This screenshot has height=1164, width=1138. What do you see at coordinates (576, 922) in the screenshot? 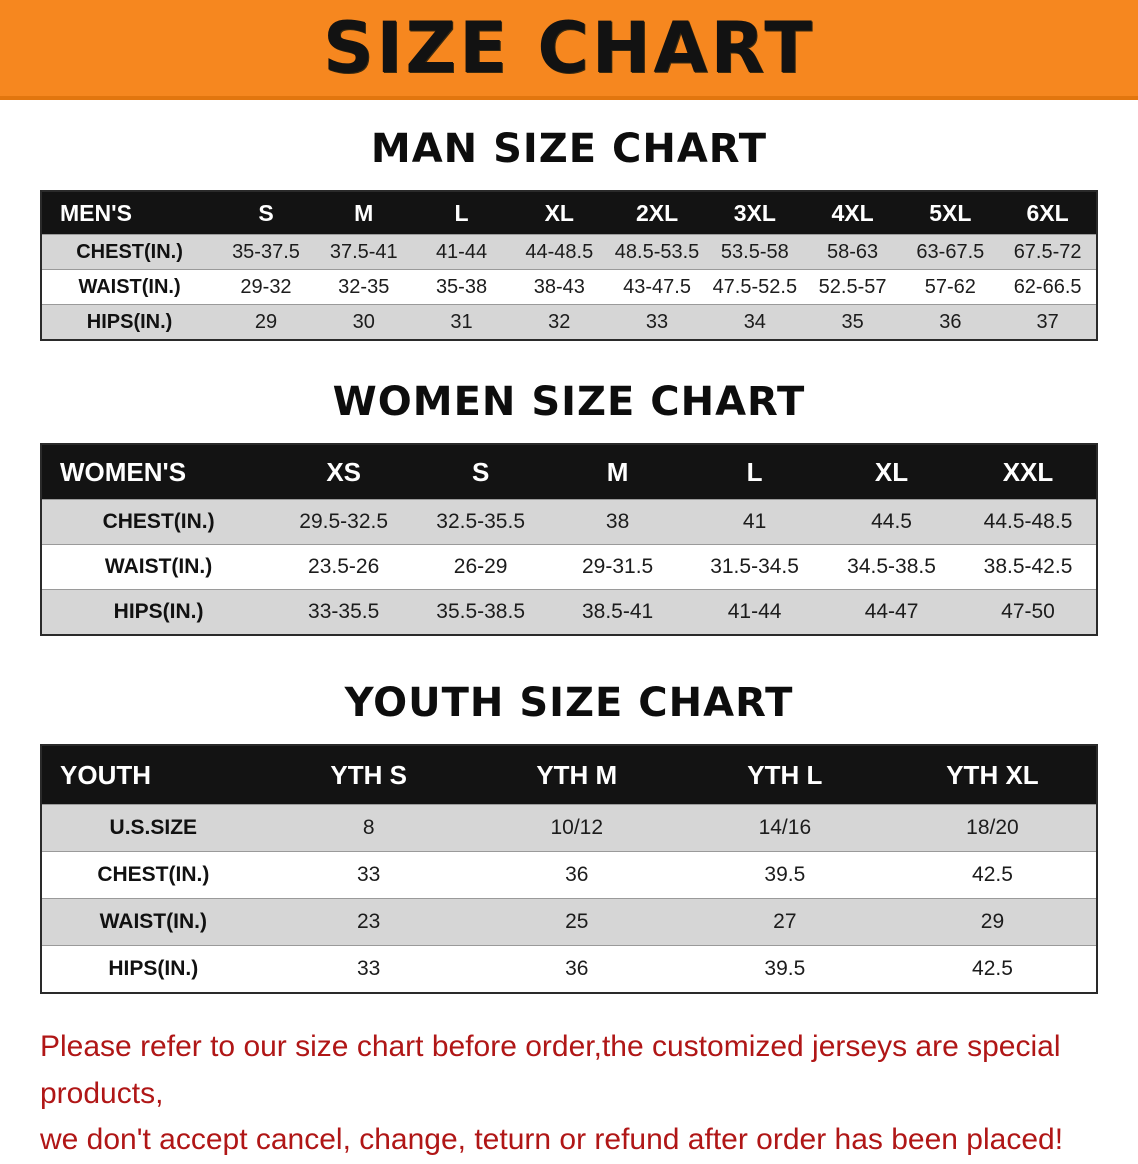
I see `size-value: 25` at bounding box center [576, 922].